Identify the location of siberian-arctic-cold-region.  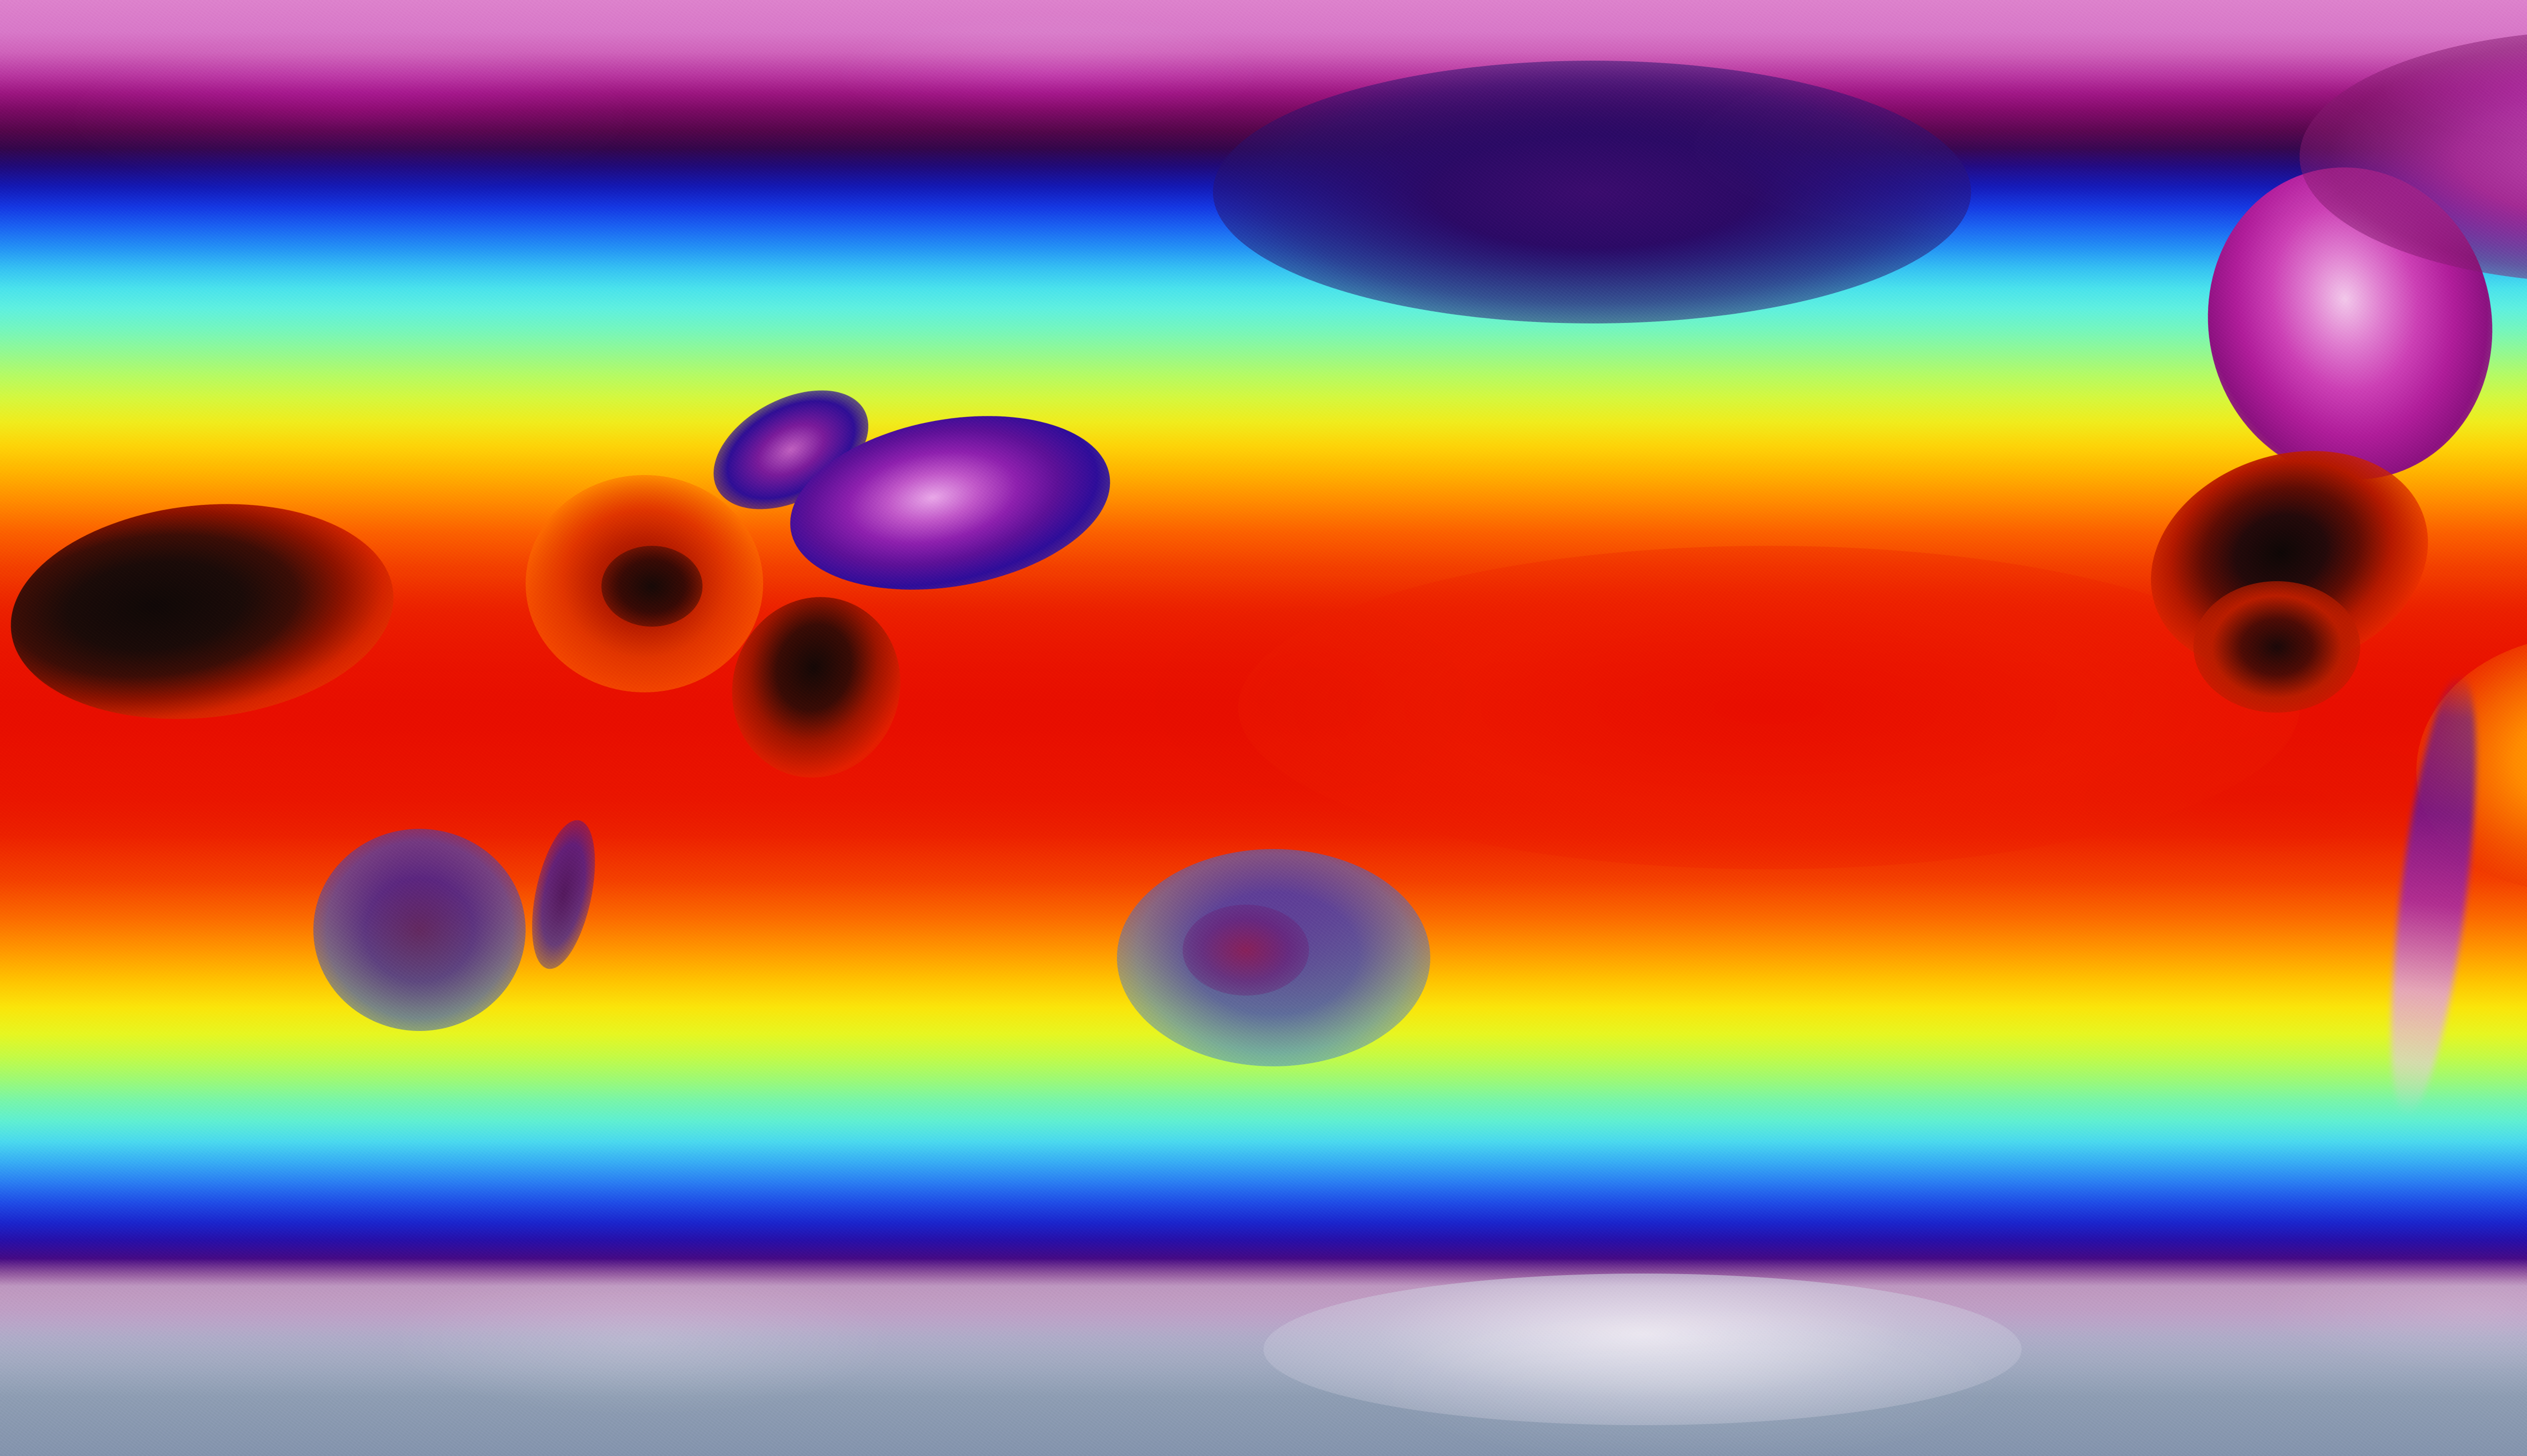
(1592, 192).